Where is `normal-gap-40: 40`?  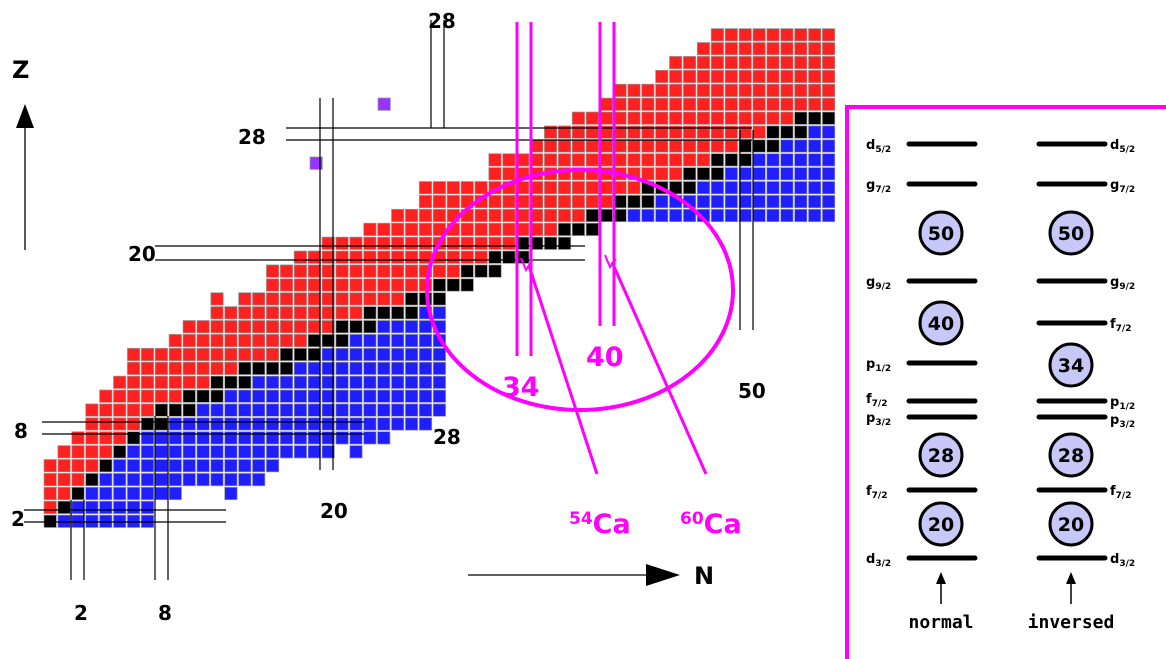
normal-gap-40: 40 is located at coordinates (941, 323).